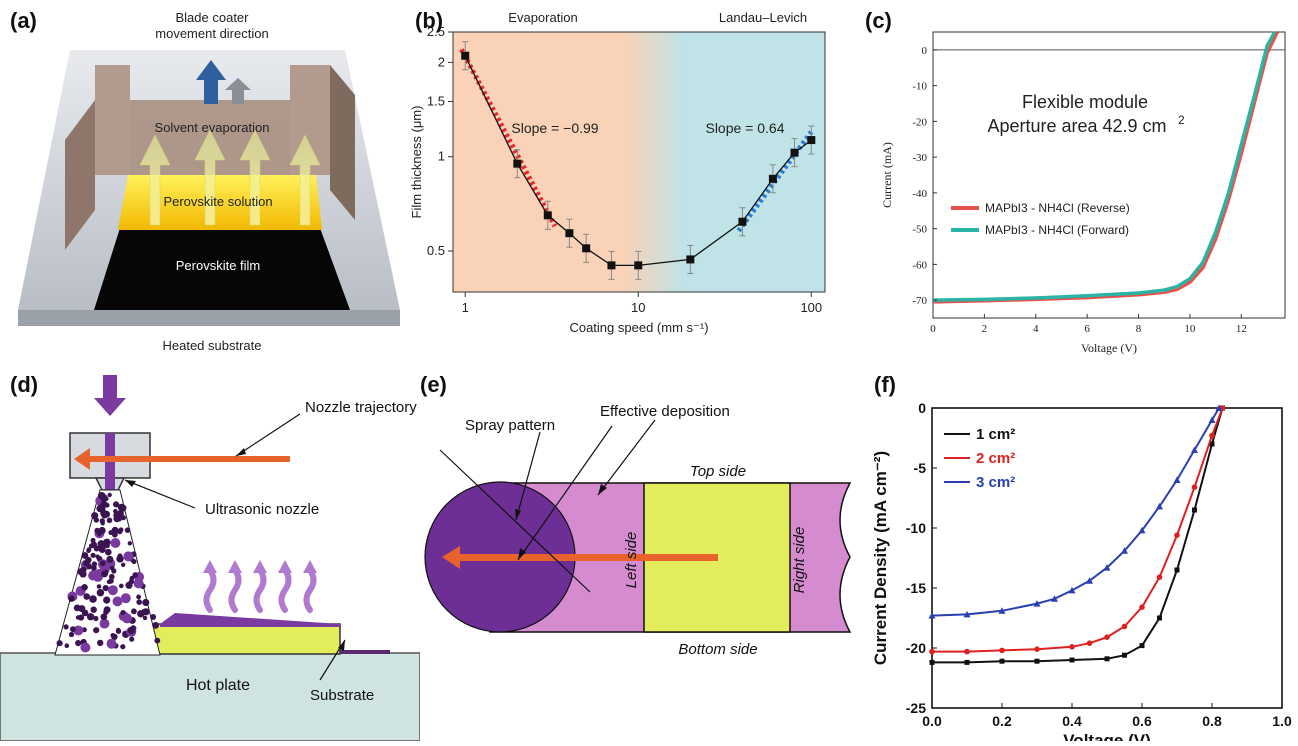 This screenshot has height=746, width=1298. What do you see at coordinates (1087, 329) in the screenshot?
I see `x-tick-label: 6` at bounding box center [1087, 329].